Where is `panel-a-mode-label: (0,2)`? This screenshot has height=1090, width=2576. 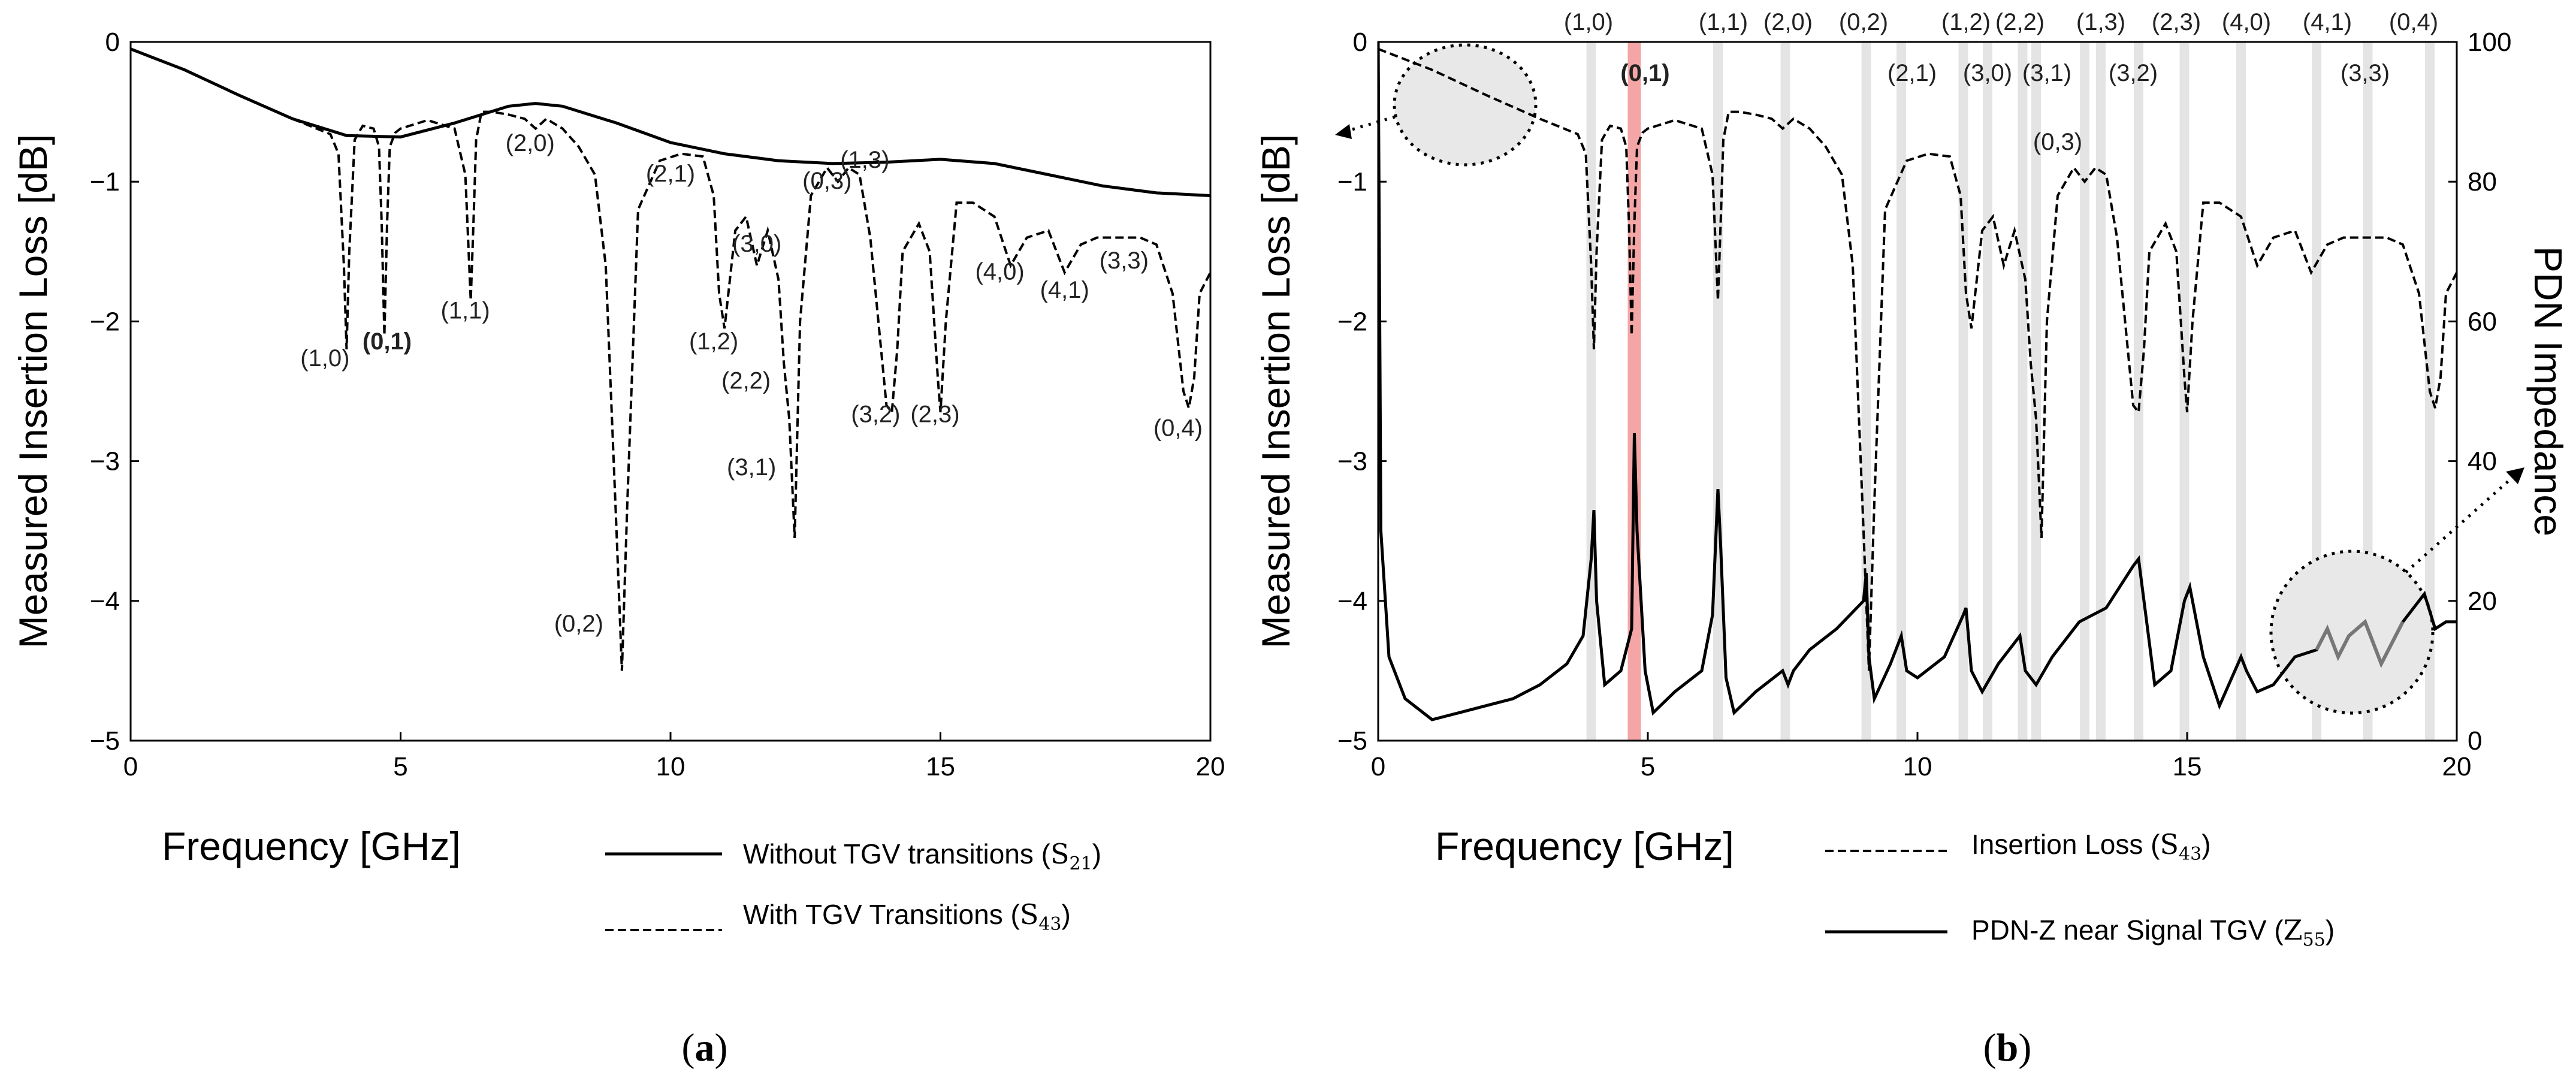
panel-a-mode-label: (0,2) is located at coordinates (579, 624).